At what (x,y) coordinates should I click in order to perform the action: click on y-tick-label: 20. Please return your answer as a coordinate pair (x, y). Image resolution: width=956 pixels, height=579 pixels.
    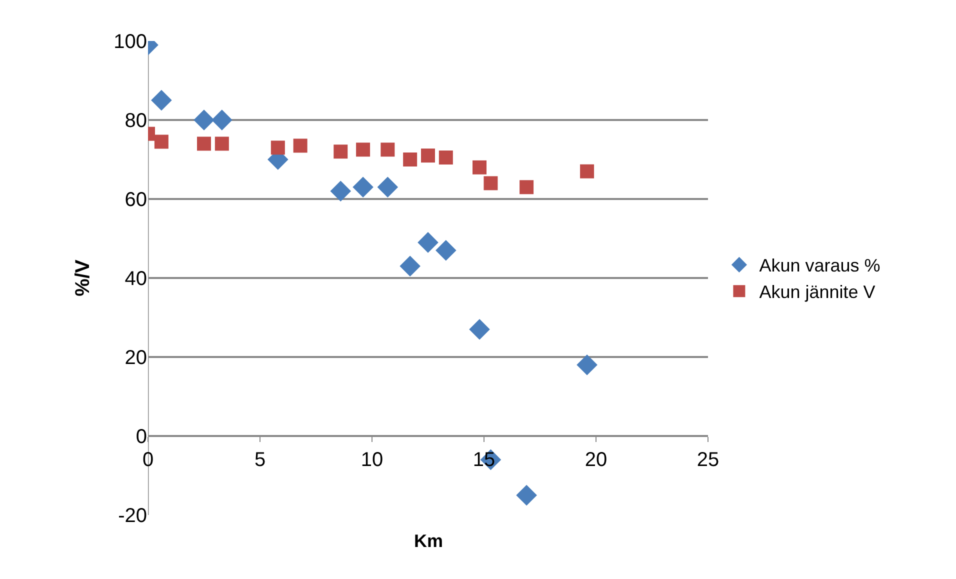
    Looking at the image, I should click on (135, 358).